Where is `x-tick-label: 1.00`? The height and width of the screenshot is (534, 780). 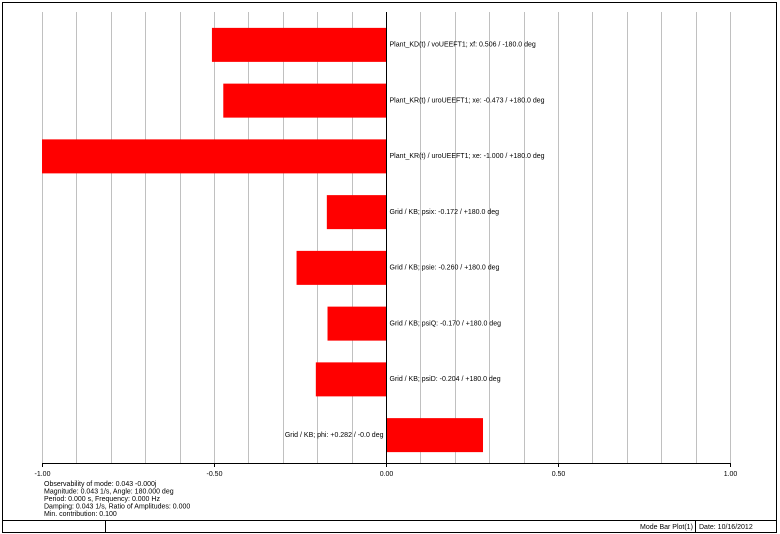
x-tick-label: 1.00 is located at coordinates (731, 474).